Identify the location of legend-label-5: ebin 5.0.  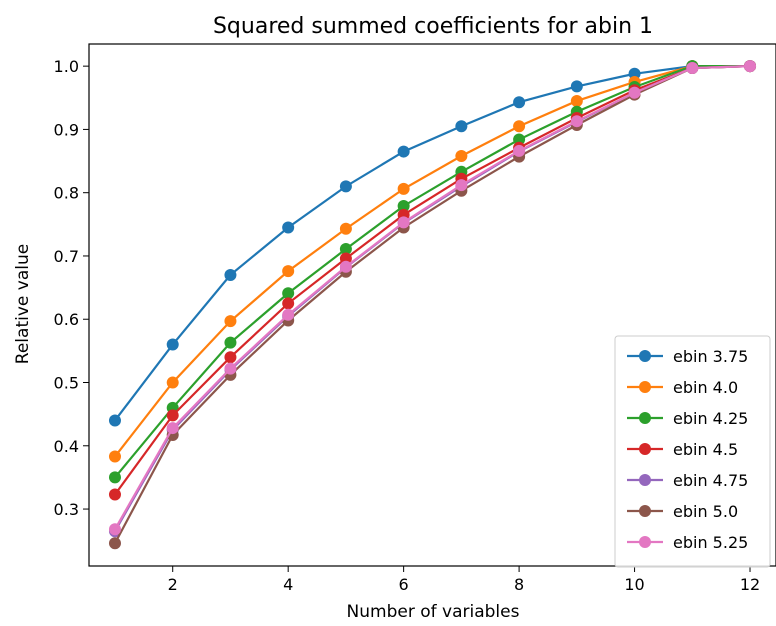
(705, 511).